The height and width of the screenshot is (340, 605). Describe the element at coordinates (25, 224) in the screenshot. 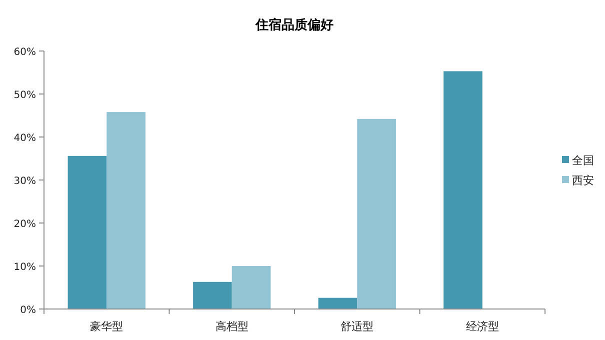

I see `y-tick-label: 20%` at that location.